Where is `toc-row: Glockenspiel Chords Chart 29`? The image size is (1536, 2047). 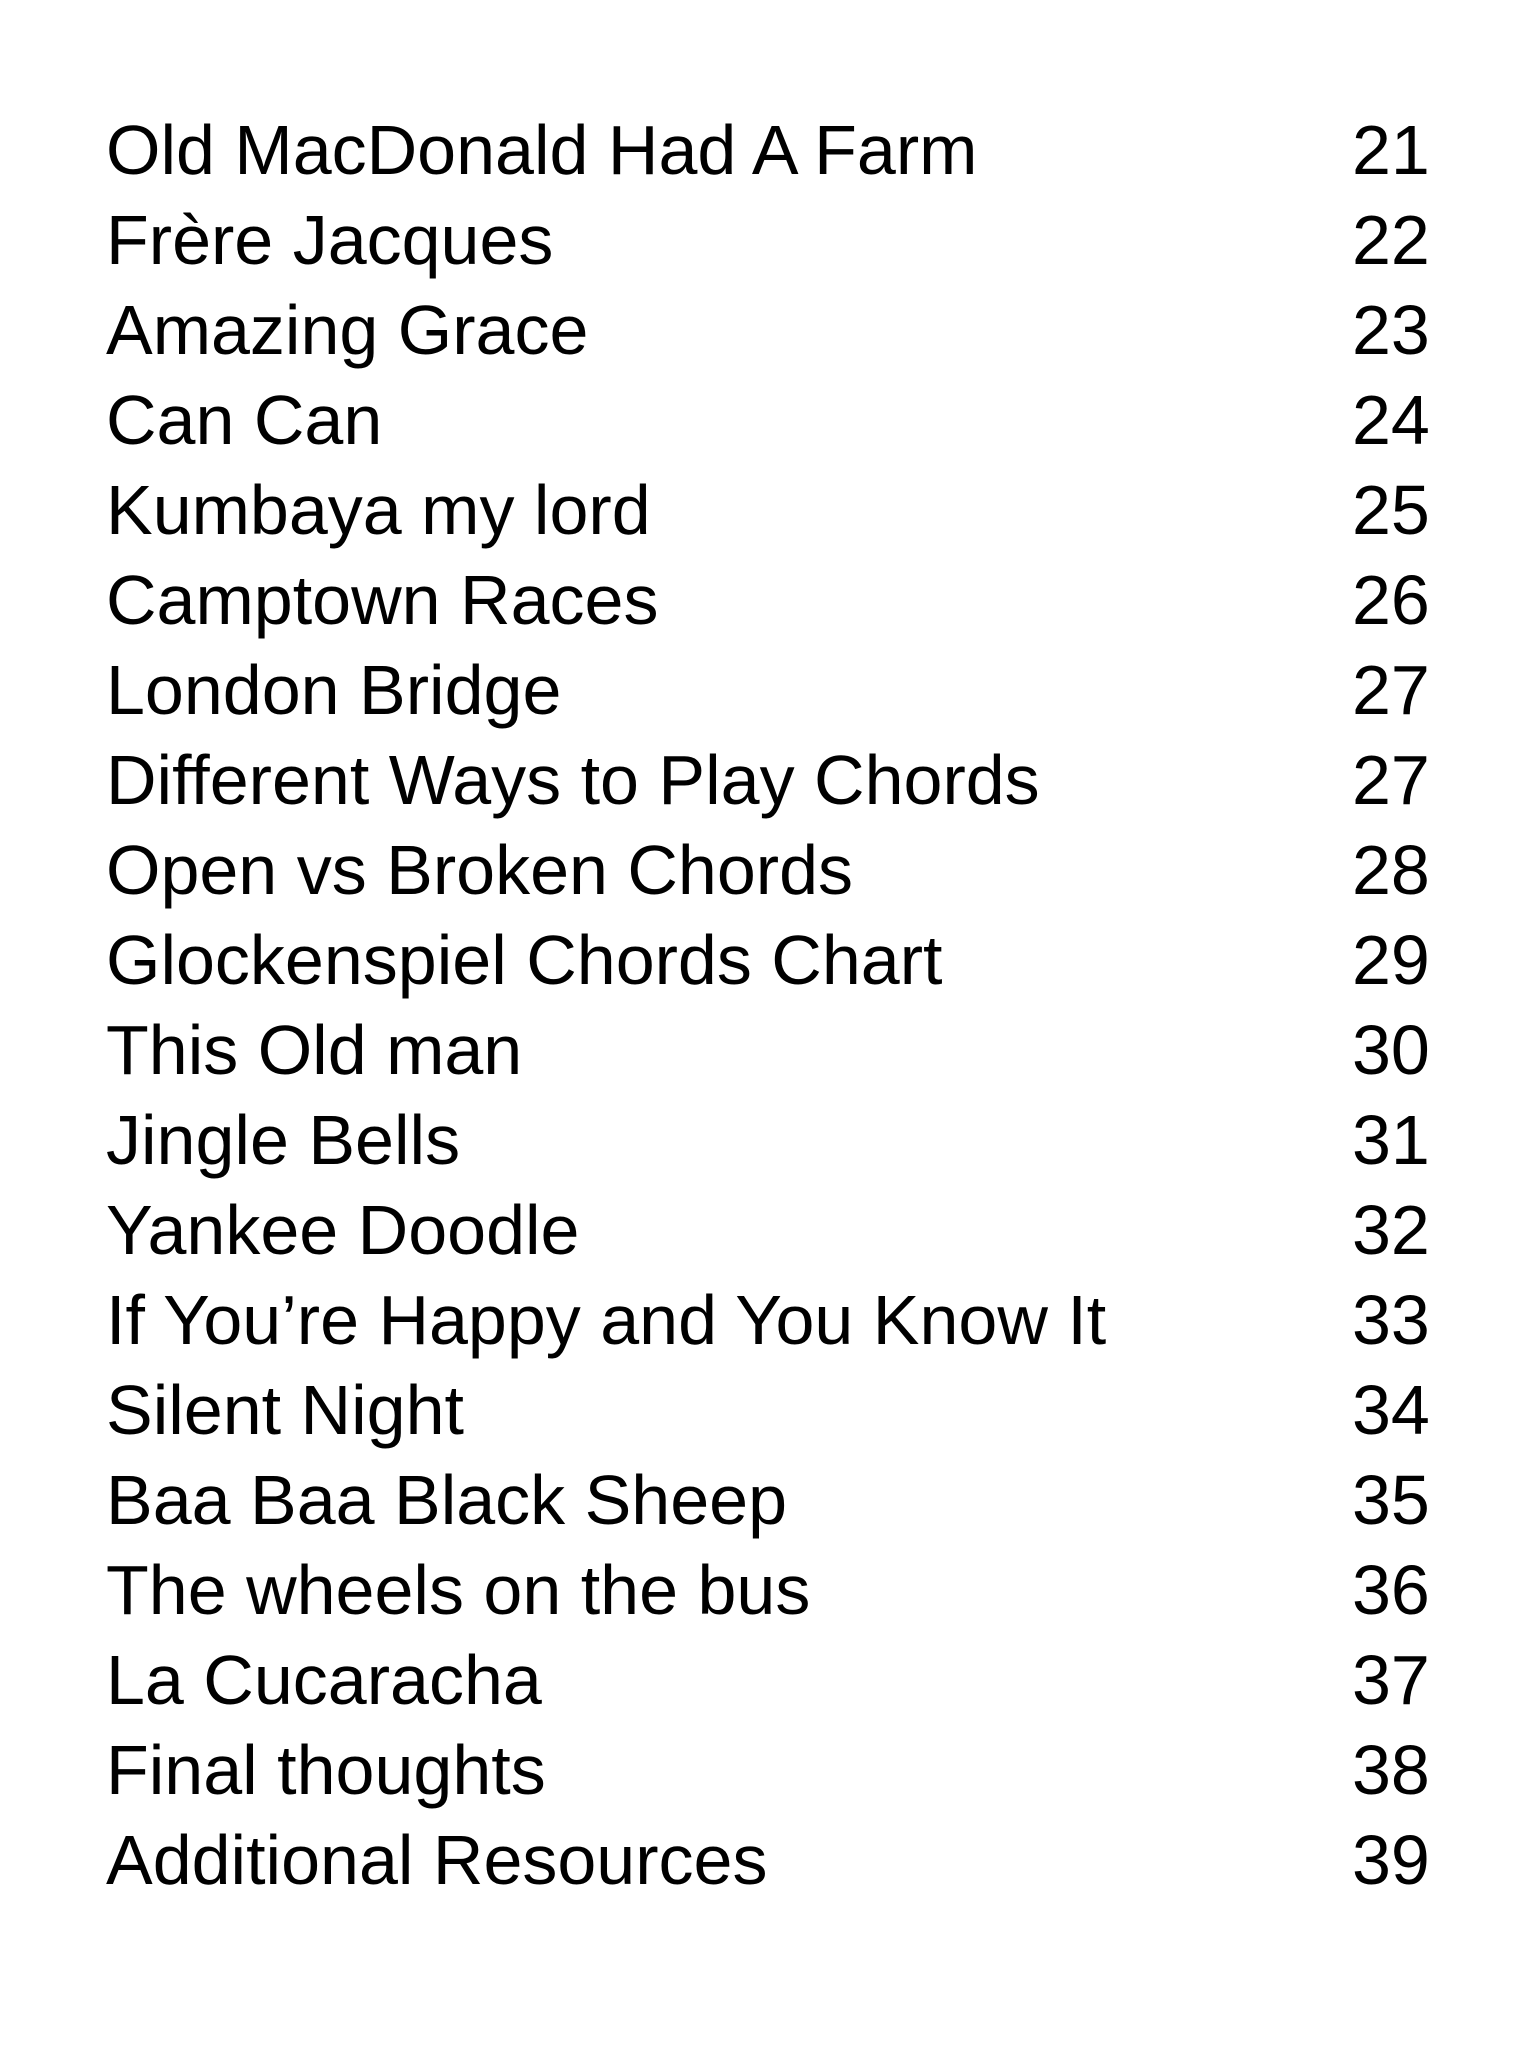 toc-row: Glockenspiel Chords Chart 29 is located at coordinates (768, 960).